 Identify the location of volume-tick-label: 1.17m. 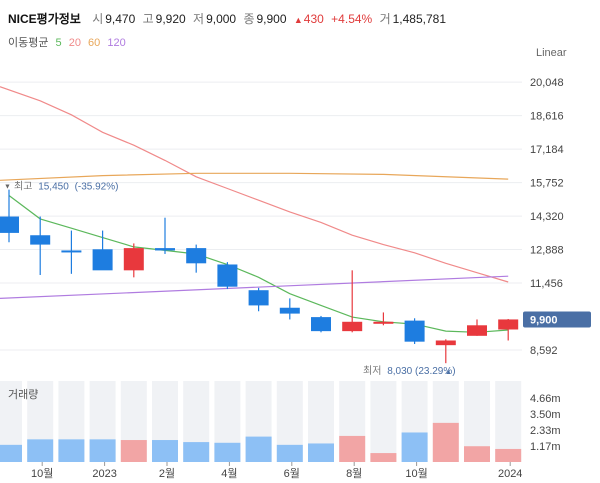
(545, 447).